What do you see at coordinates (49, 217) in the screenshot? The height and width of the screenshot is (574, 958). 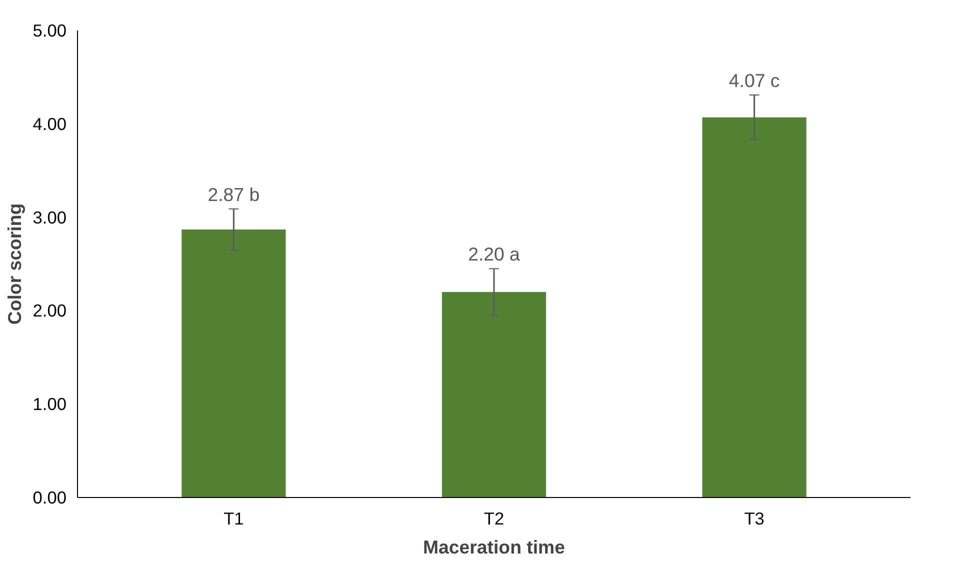 I see `y-tick-label: 3.00` at bounding box center [49, 217].